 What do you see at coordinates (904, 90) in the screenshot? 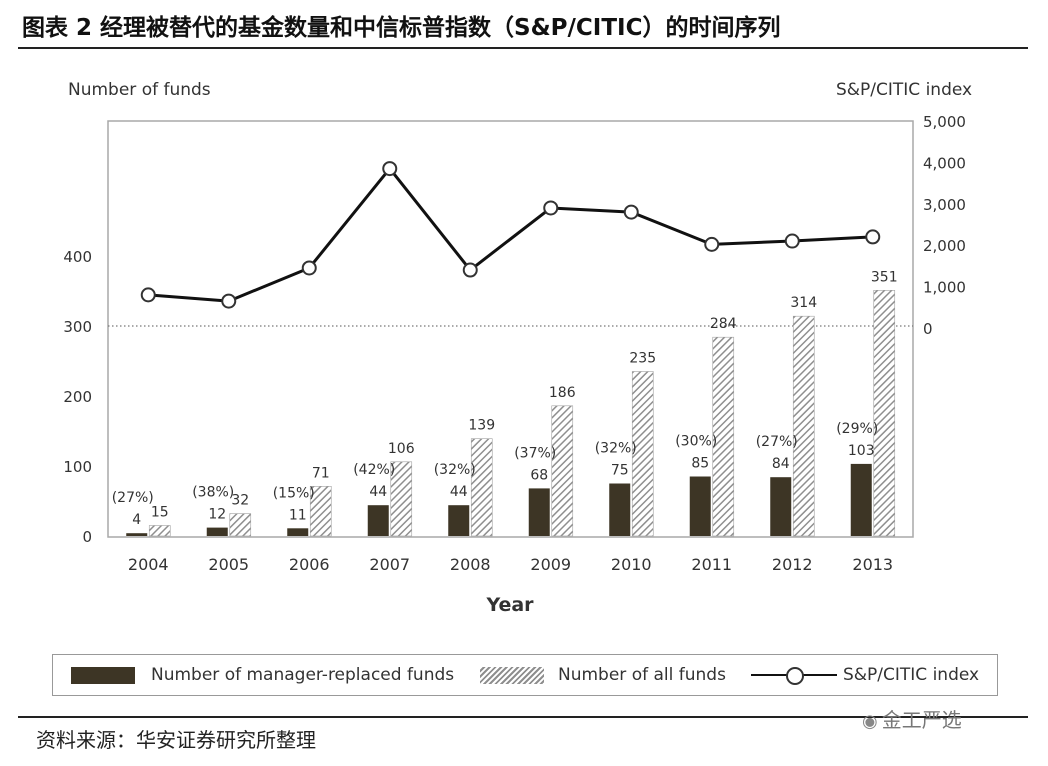
I see `right-axis-title: S&P/CITIC index` at bounding box center [904, 90].